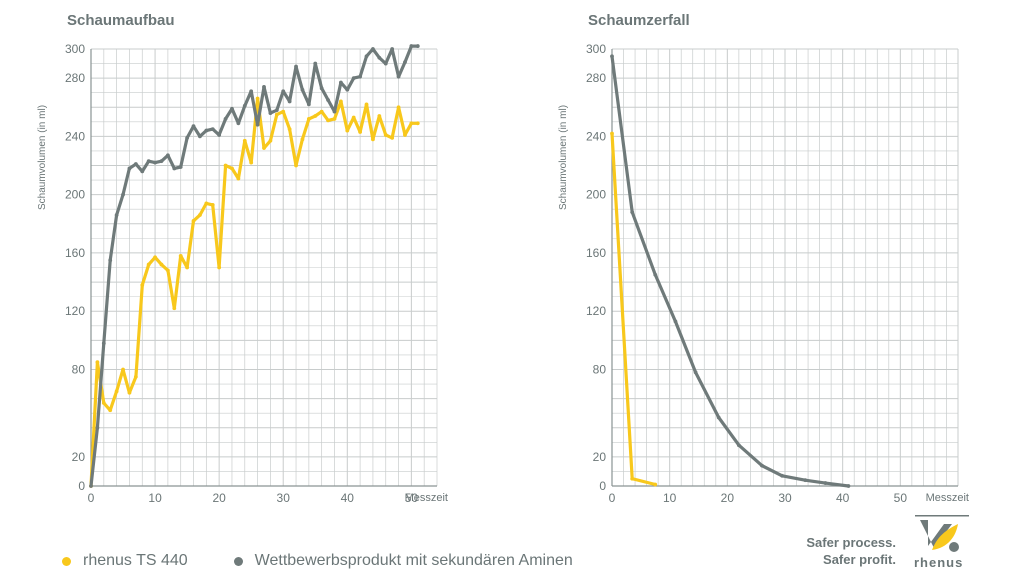  What do you see at coordinates (600, 457) in the screenshot?
I see `y-tick-label: 20` at bounding box center [600, 457].